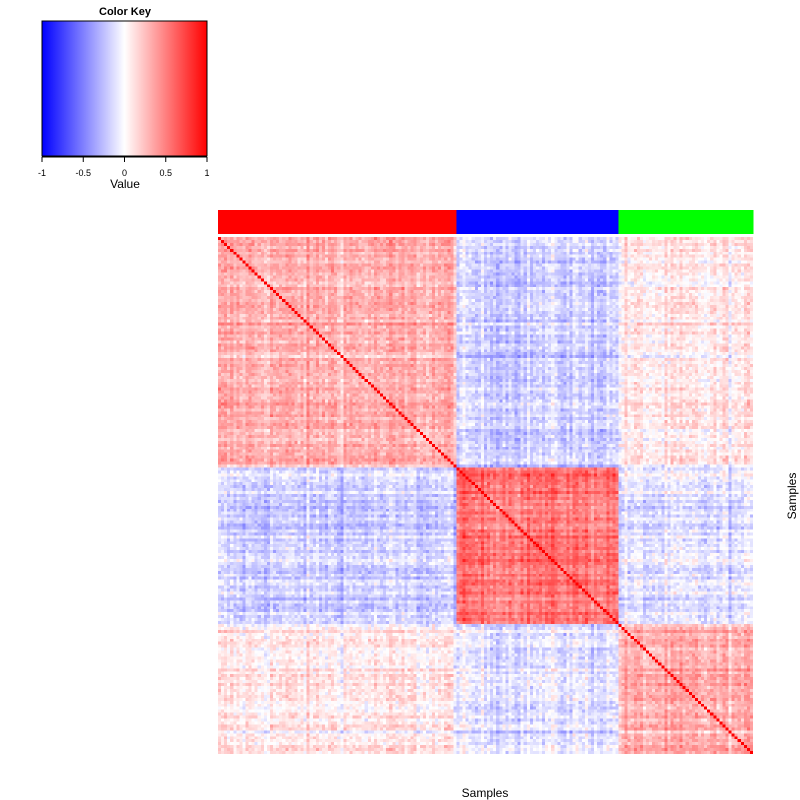  Describe the element at coordinates (792, 496) in the screenshot. I see `y-axis-label: Samples` at that location.